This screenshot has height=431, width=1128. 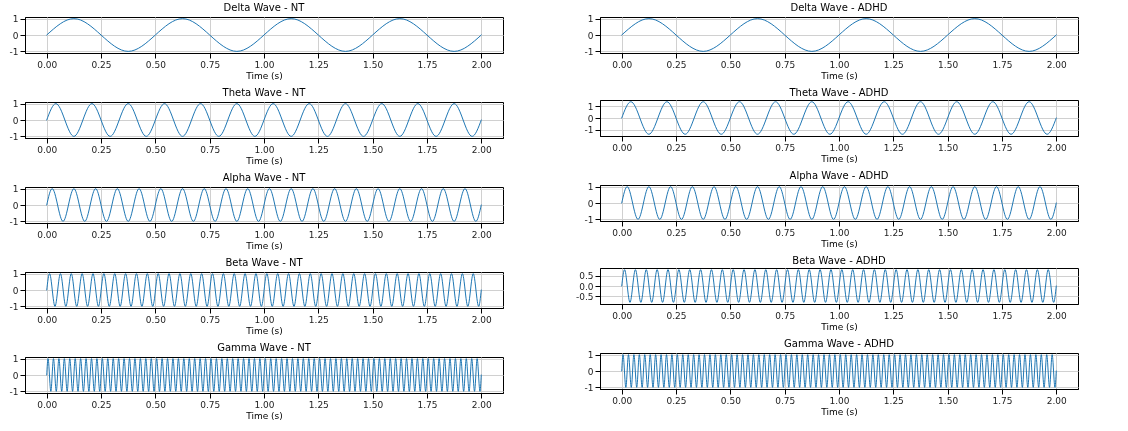 What do you see at coordinates (264, 92) in the screenshot?
I see `chart-title: Theta Wave - NT` at bounding box center [264, 92].